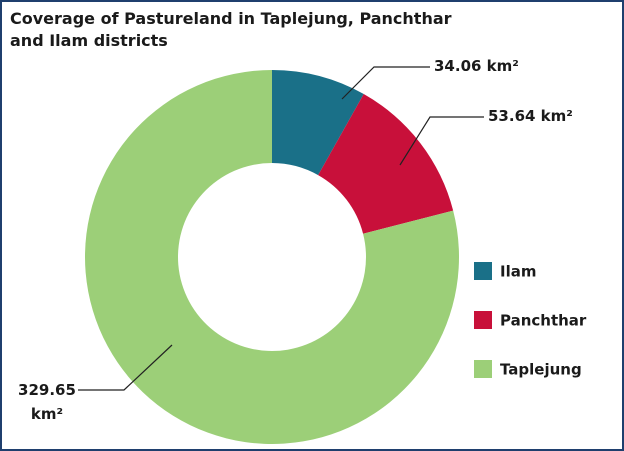 This screenshot has height=451, width=624. Describe the element at coordinates (530, 116) in the screenshot. I see `value-label: 53.64 km²` at that location.